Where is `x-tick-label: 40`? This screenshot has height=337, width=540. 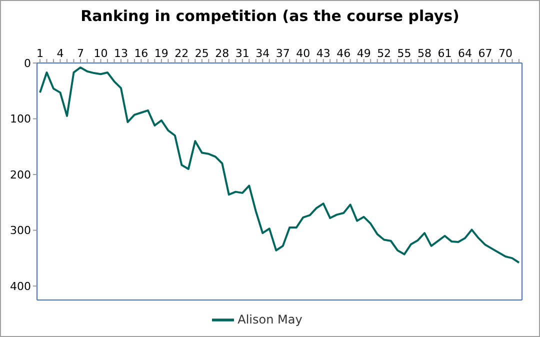 x-tick-label: 40 is located at coordinates (303, 53).